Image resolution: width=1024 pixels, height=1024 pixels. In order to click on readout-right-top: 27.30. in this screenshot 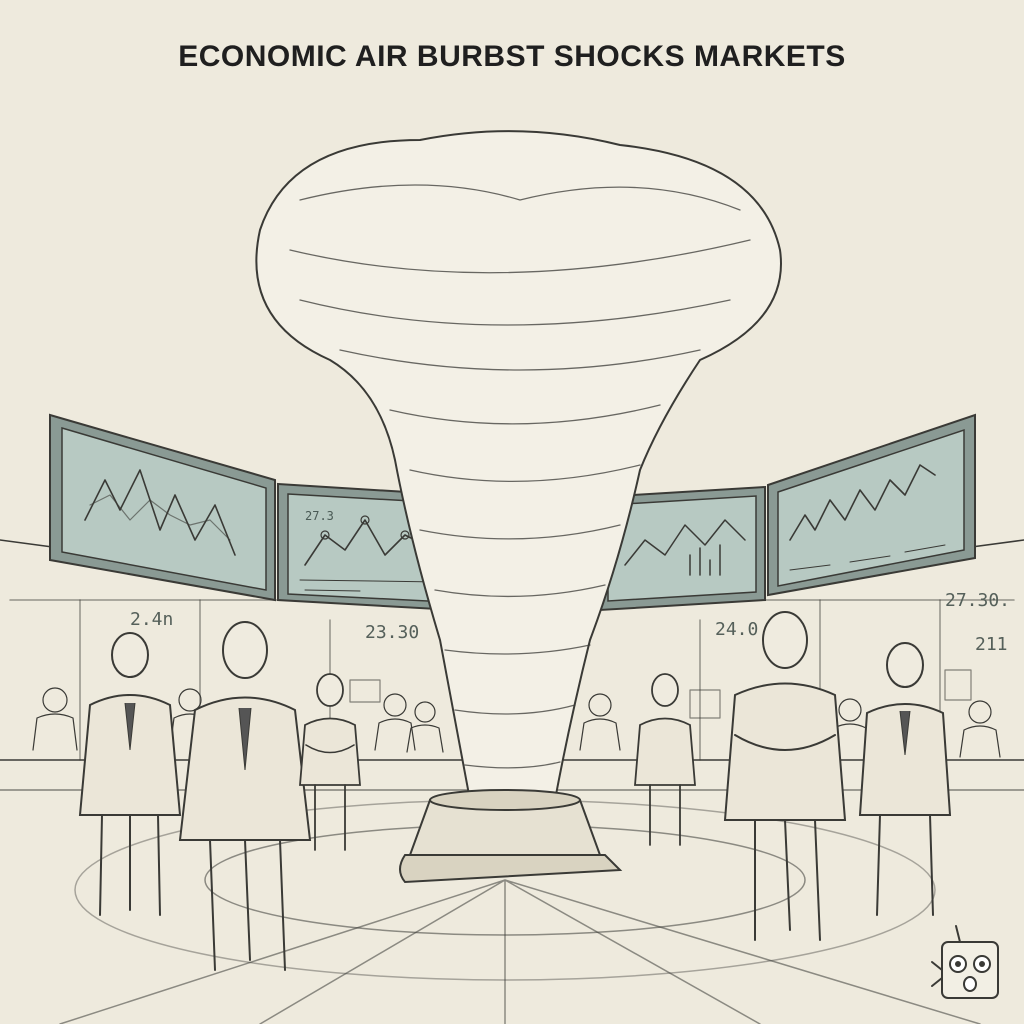, I will do `click(977, 600)`.